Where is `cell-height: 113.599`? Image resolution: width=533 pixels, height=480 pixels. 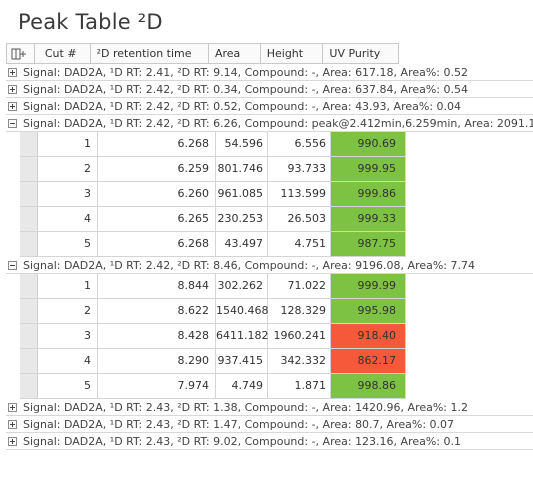 cell-height: 113.599 is located at coordinates (299, 194).